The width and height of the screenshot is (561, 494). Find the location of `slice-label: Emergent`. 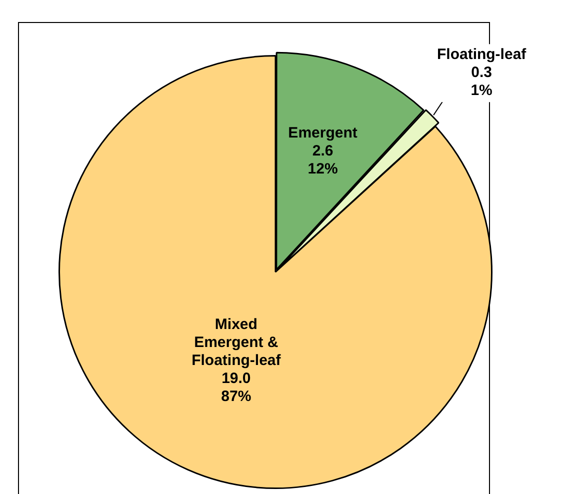

slice-label: Emergent is located at coordinates (323, 133).